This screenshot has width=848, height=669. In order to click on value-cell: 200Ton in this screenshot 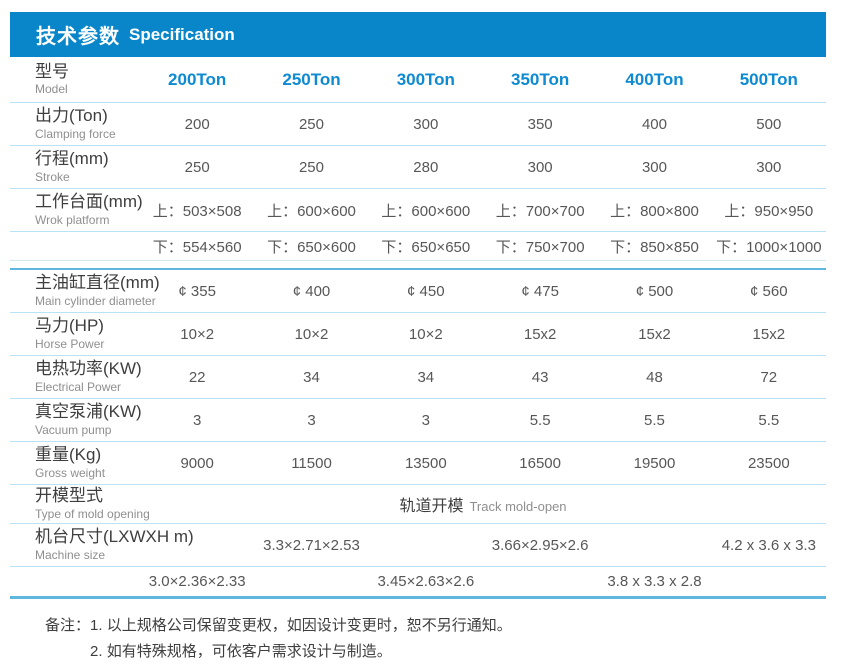, I will do `click(197, 80)`.